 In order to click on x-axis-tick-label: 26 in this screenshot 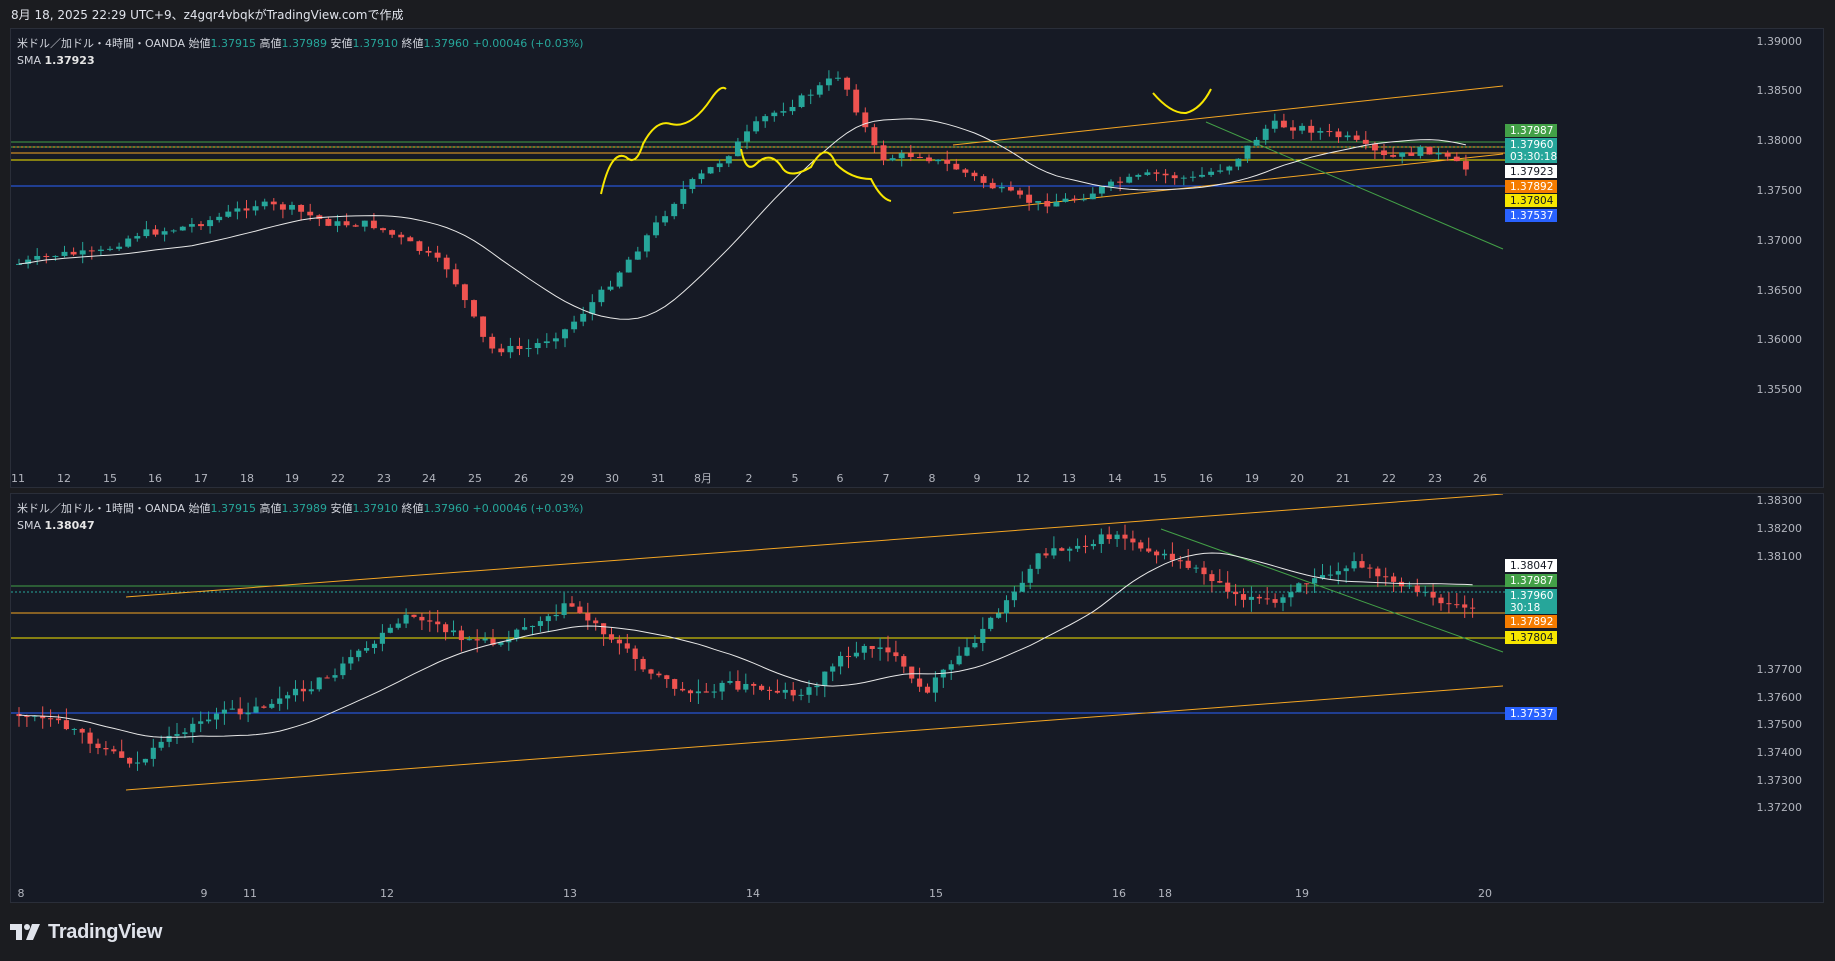, I will do `click(521, 478)`.